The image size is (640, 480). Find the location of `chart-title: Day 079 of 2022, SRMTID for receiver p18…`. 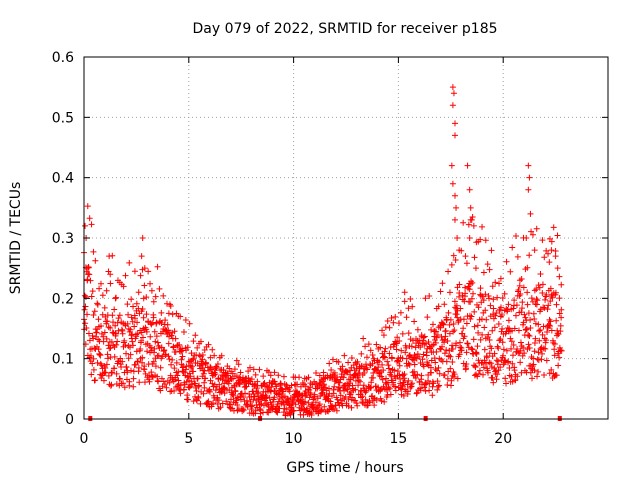

chart-title: Day 079 of 2022, SRMTID for receiver p18… is located at coordinates (344, 29).